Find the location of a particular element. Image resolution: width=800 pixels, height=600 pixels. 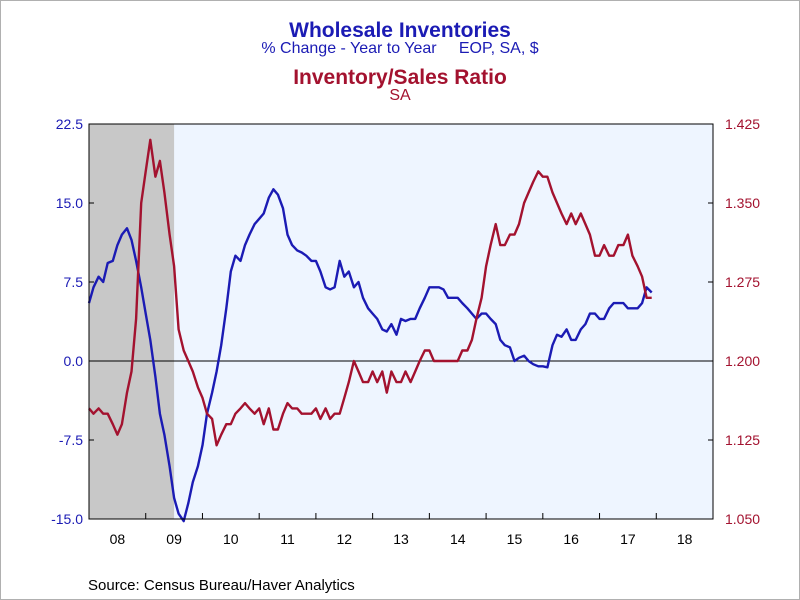

right-tick-label: 1.050 is located at coordinates (742, 519).